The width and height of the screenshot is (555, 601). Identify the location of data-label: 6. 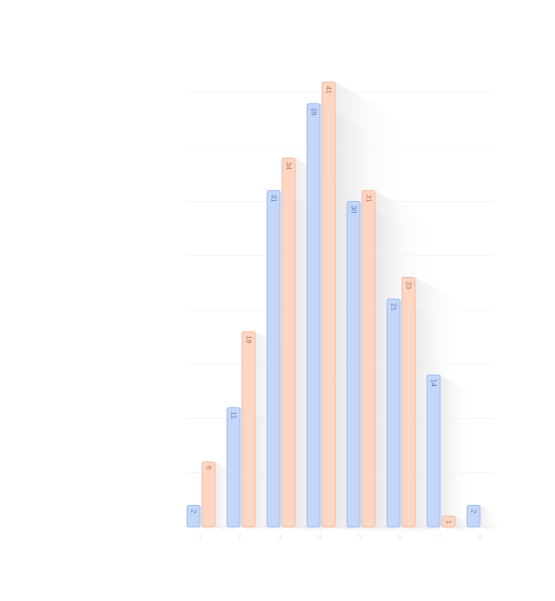
(208, 468).